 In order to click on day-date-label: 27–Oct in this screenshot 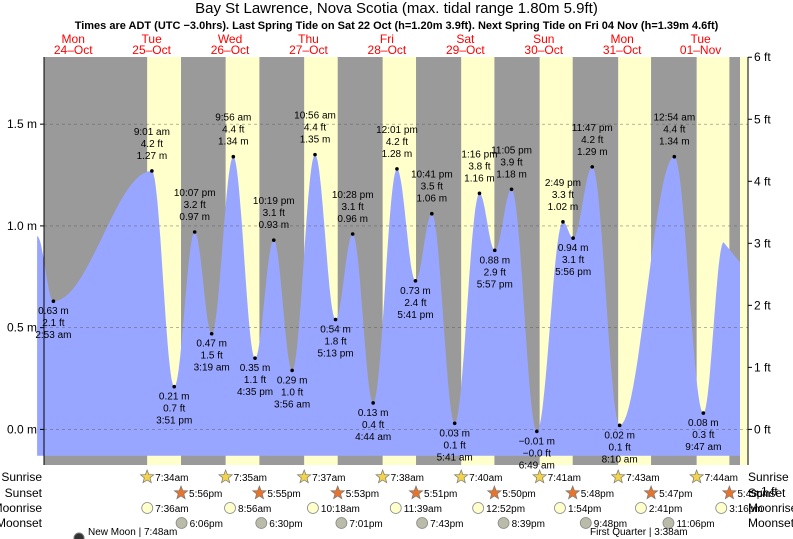, I will do `click(308, 50)`.